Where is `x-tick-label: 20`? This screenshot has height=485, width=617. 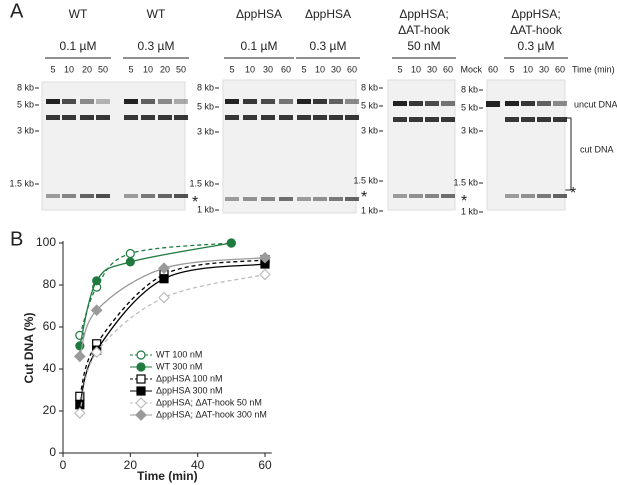 x-tick-label: 20 is located at coordinates (131, 465).